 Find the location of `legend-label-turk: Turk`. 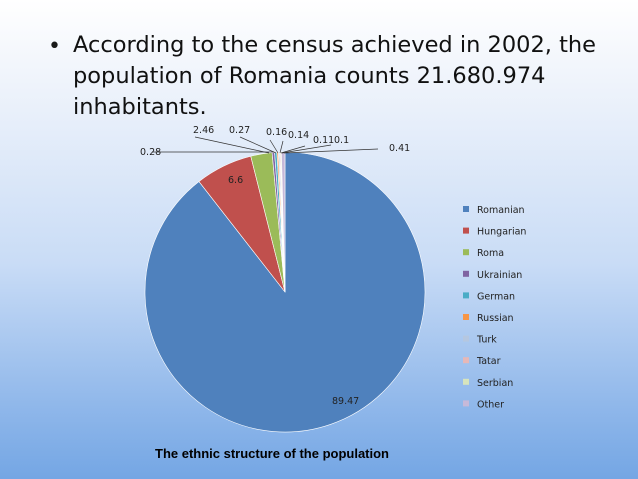

legend-label-turk: Turk is located at coordinates (486, 340).